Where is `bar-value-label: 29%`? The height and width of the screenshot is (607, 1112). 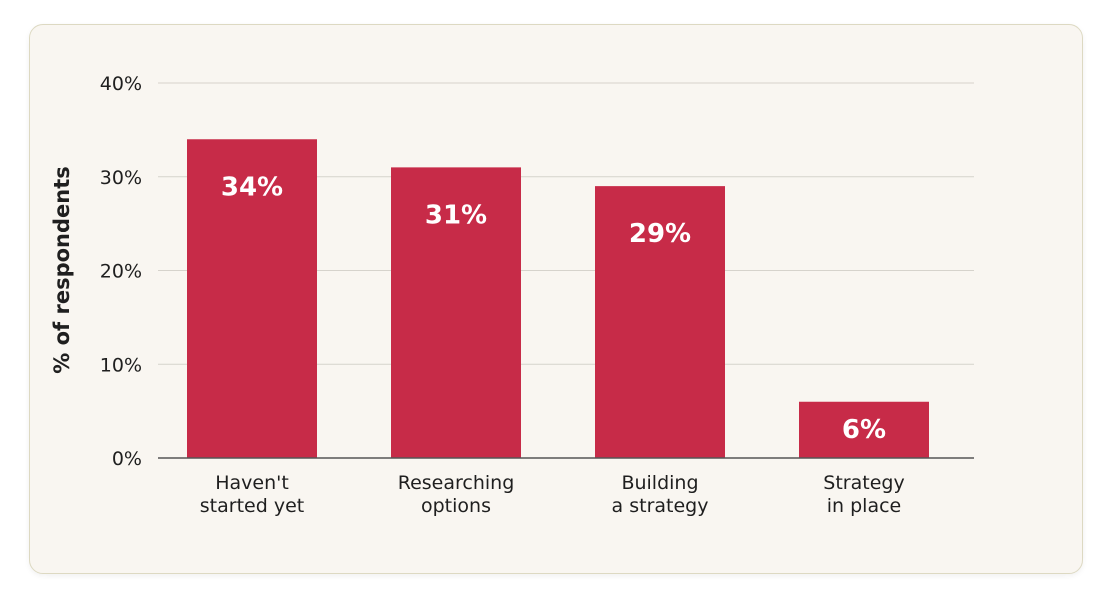 bar-value-label: 29% is located at coordinates (660, 234).